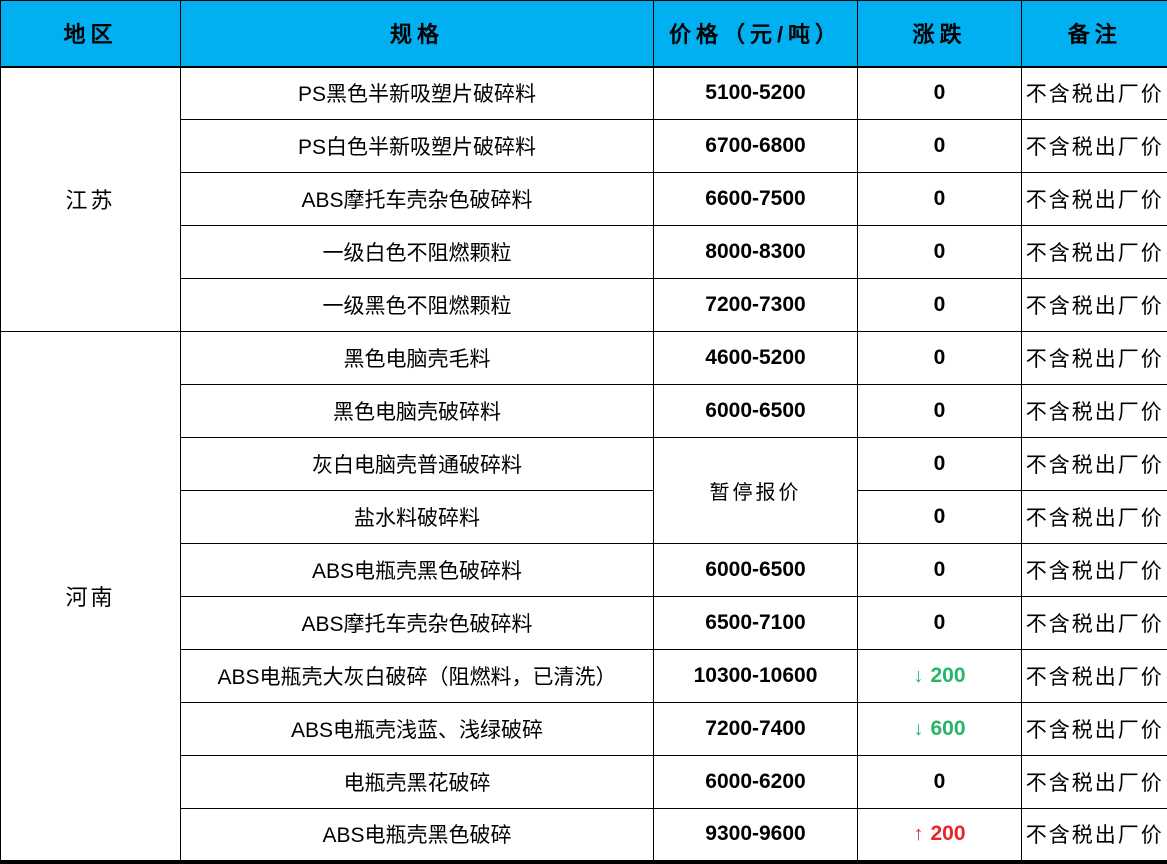  Describe the element at coordinates (755, 305) in the screenshot. I see `price-cell: 7200-7300` at that location.